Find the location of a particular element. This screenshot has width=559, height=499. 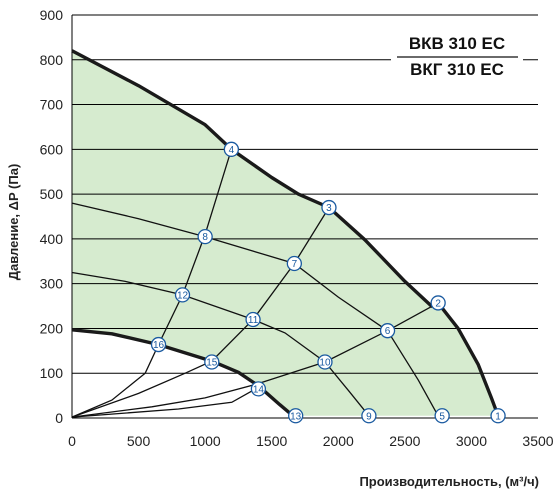

system-curve is located at coordinates (164, 403).